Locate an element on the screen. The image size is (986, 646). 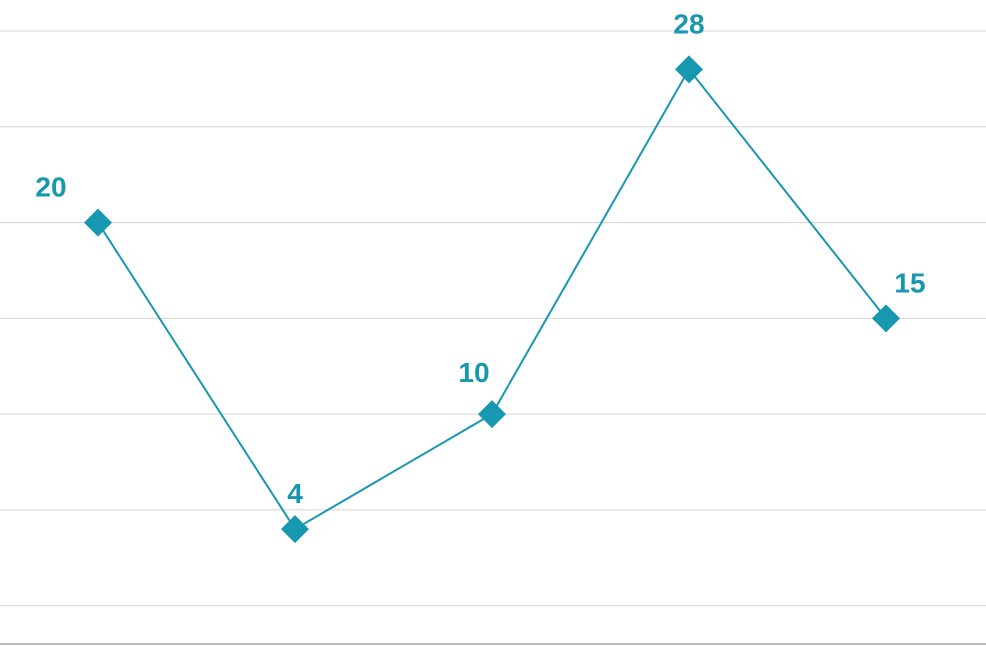
data-label: 15 is located at coordinates (909, 282).